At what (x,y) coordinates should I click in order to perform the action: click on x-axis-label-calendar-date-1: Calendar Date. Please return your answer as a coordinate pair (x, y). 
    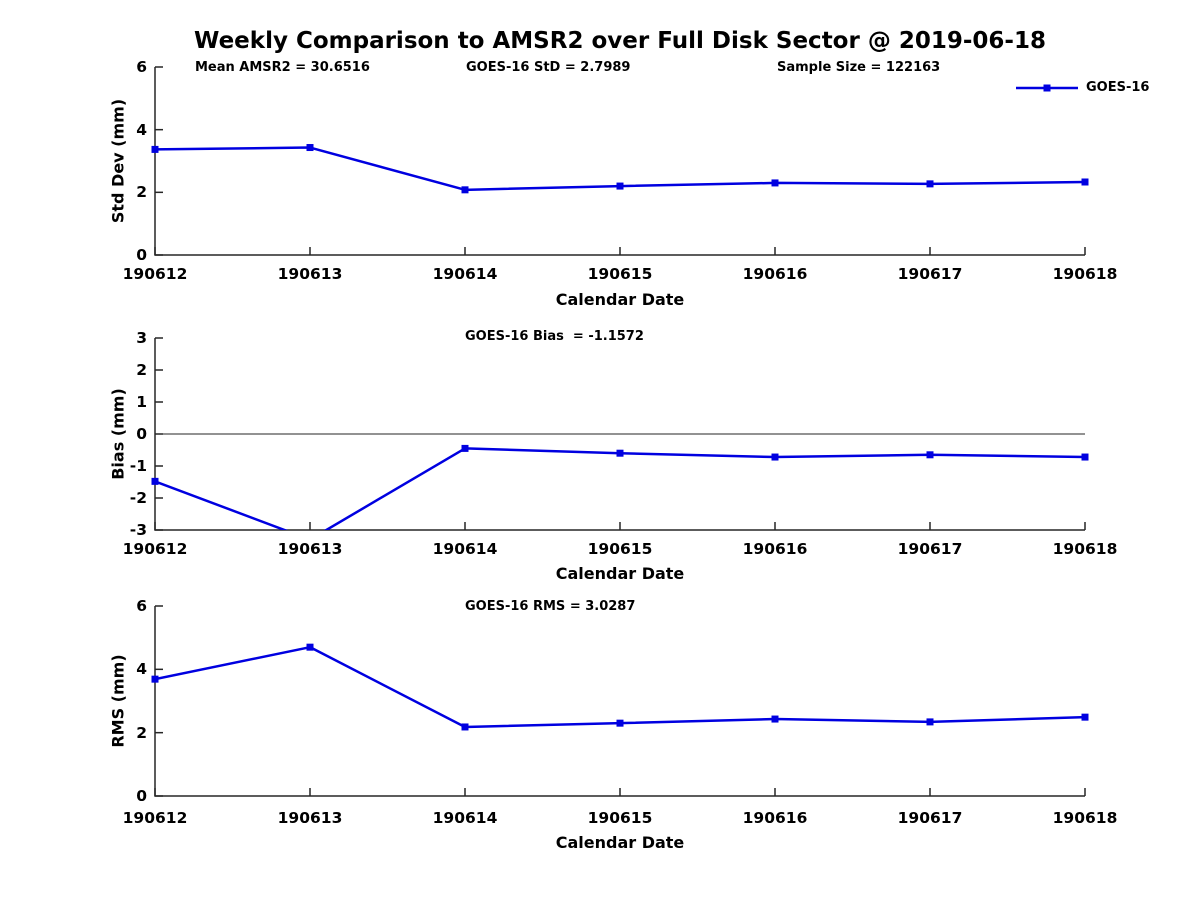
    Looking at the image, I should click on (620, 299).